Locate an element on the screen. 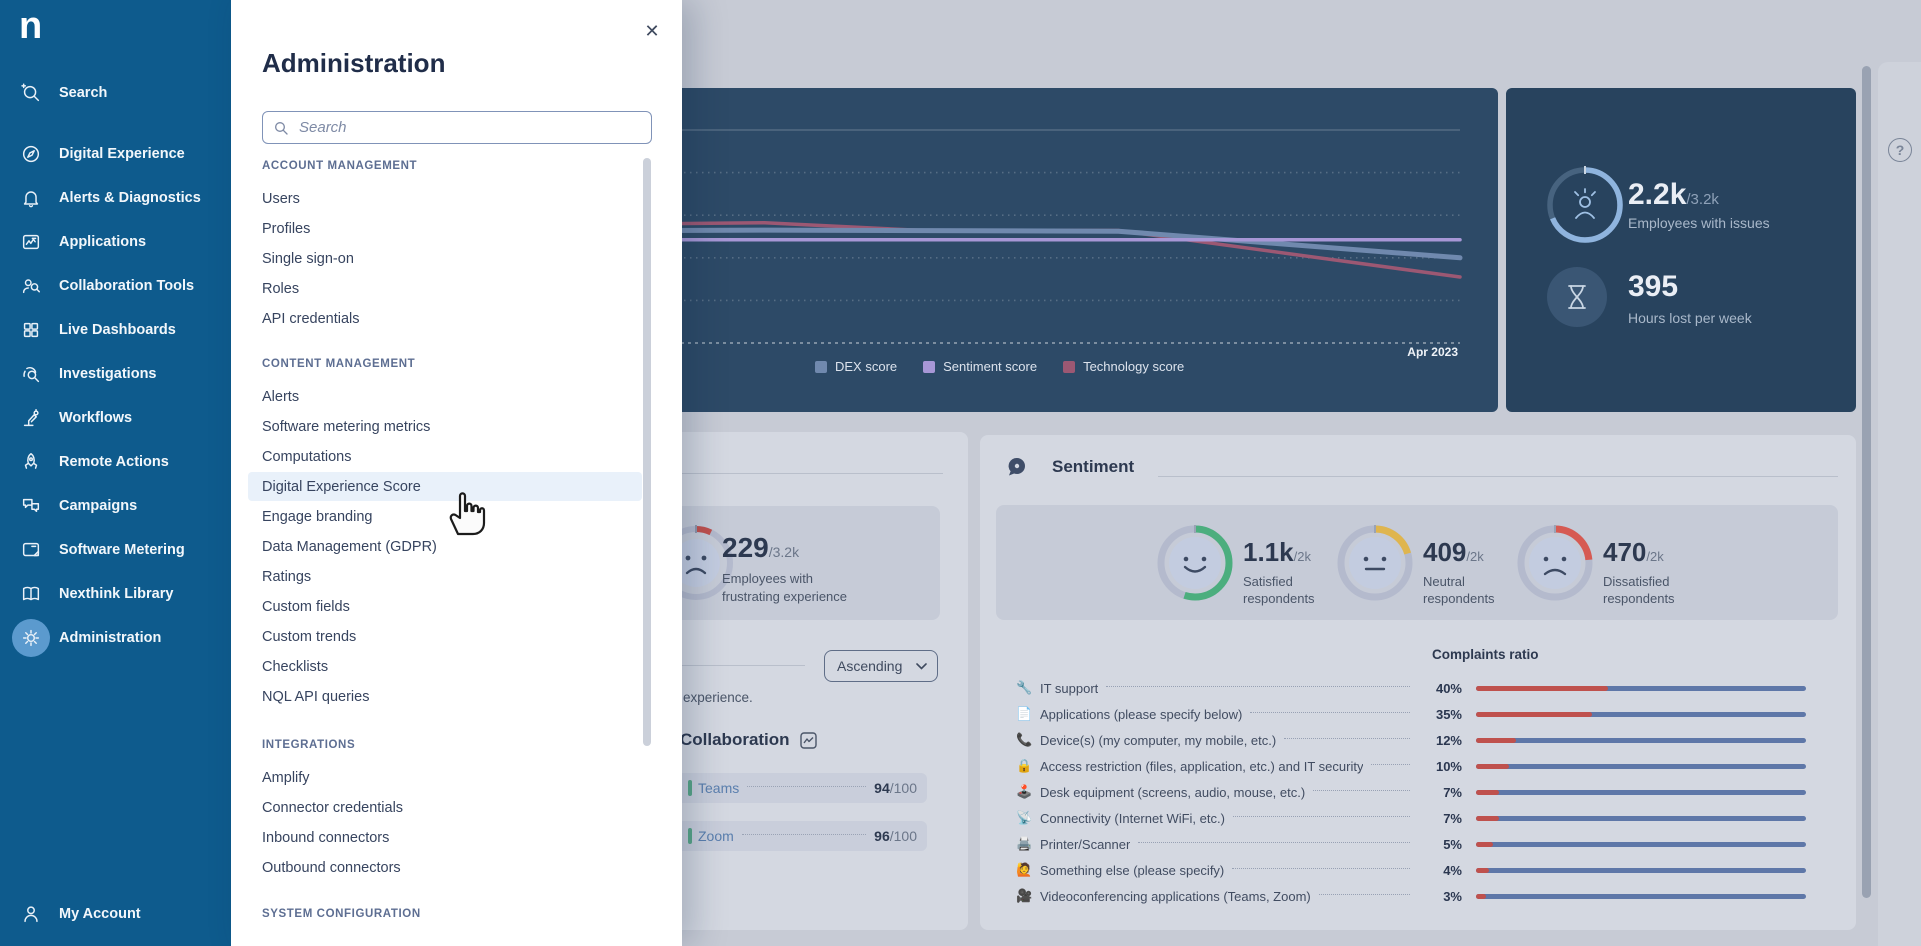 The image size is (1921, 946). complaint-percent: 10% is located at coordinates (1448, 766).